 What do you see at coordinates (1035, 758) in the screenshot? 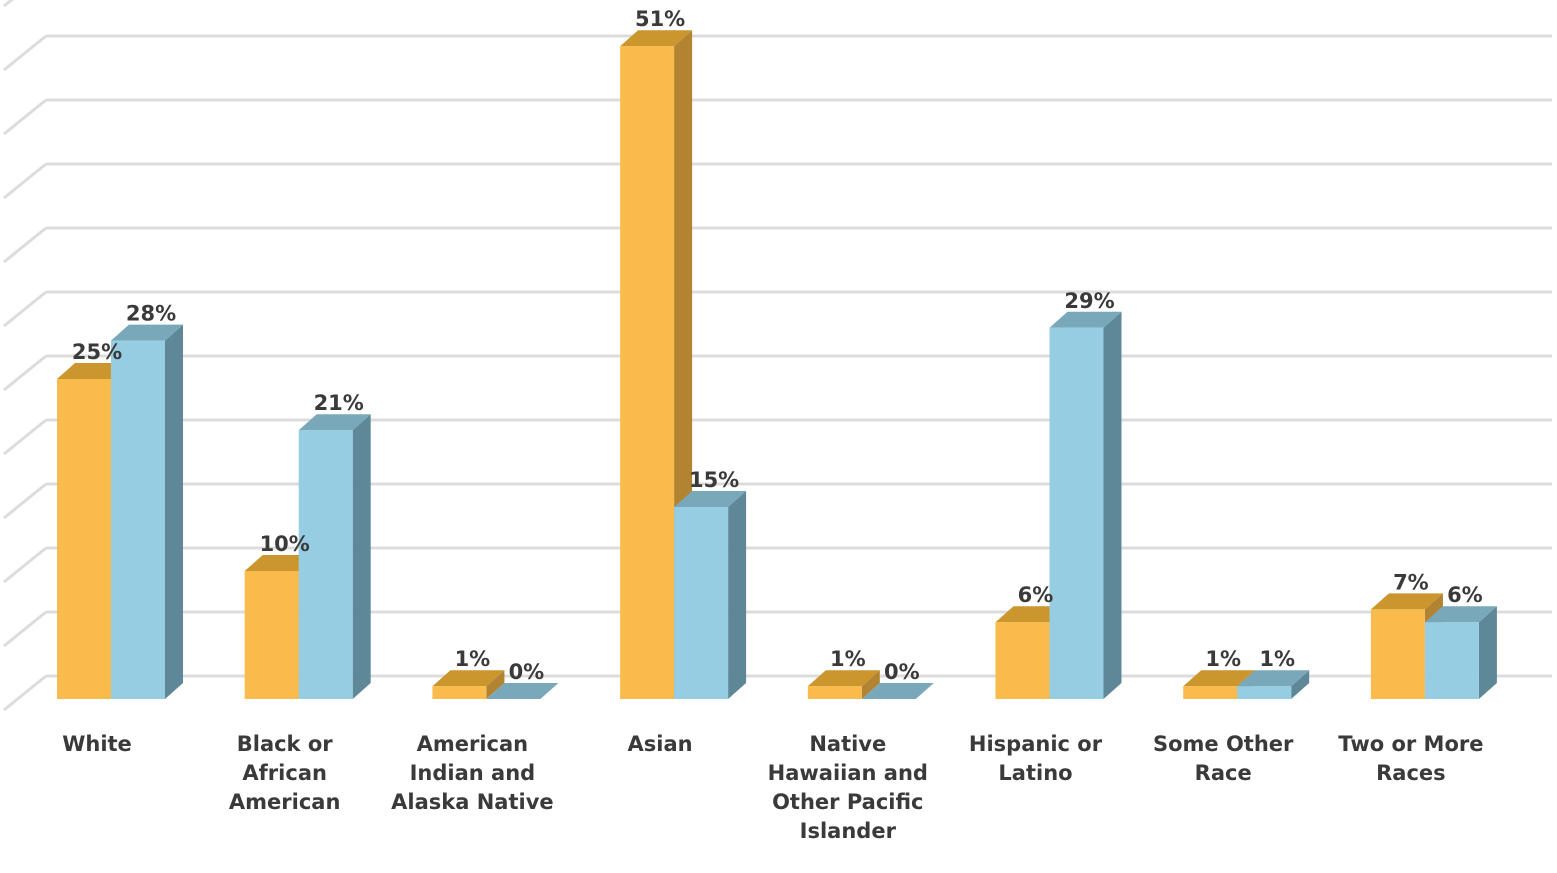
I see `category-label-hispanic: Hispanic or Latino` at bounding box center [1035, 758].